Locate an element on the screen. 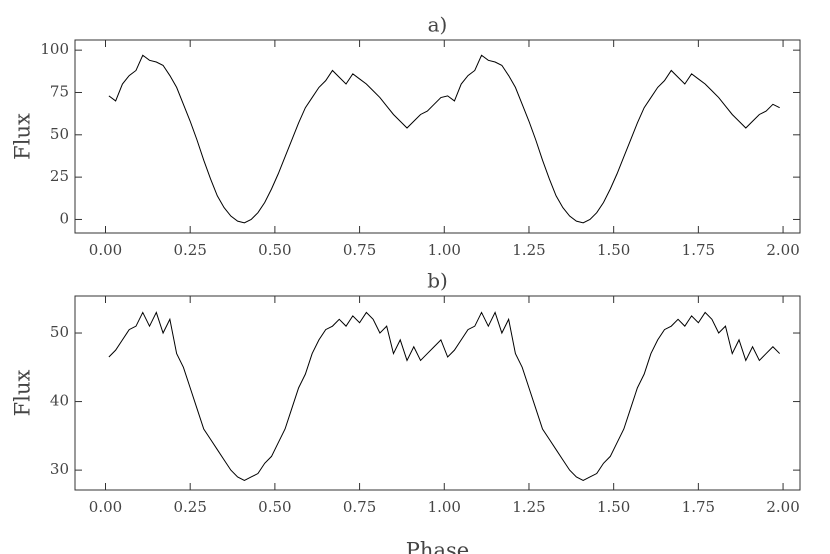  y-tick-label: 100 is located at coordinates (54, 49).